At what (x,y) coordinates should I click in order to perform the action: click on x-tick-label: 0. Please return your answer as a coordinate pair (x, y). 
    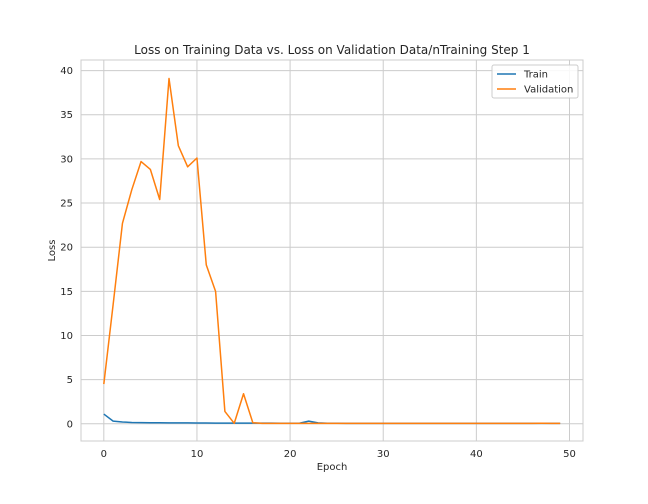
    Looking at the image, I should click on (104, 454).